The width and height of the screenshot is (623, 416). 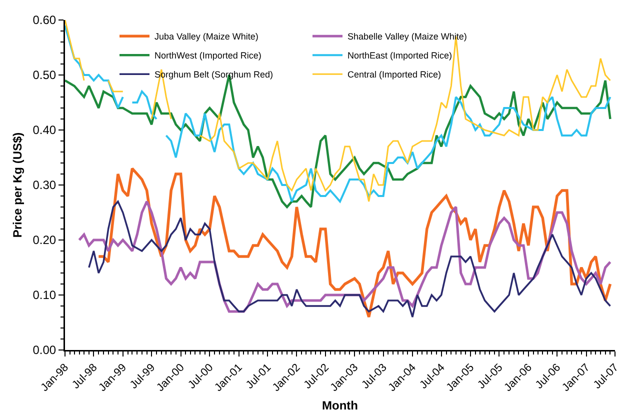 I want to click on y-axis-title: Price per Kg (US$), so click(x=17, y=185).